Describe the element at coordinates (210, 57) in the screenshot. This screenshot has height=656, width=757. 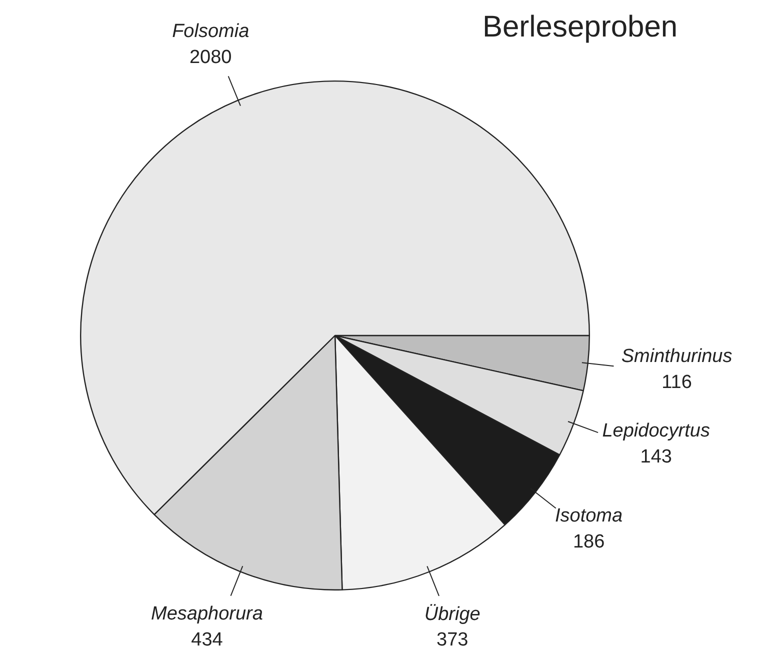
I see `data-label: 2080` at that location.